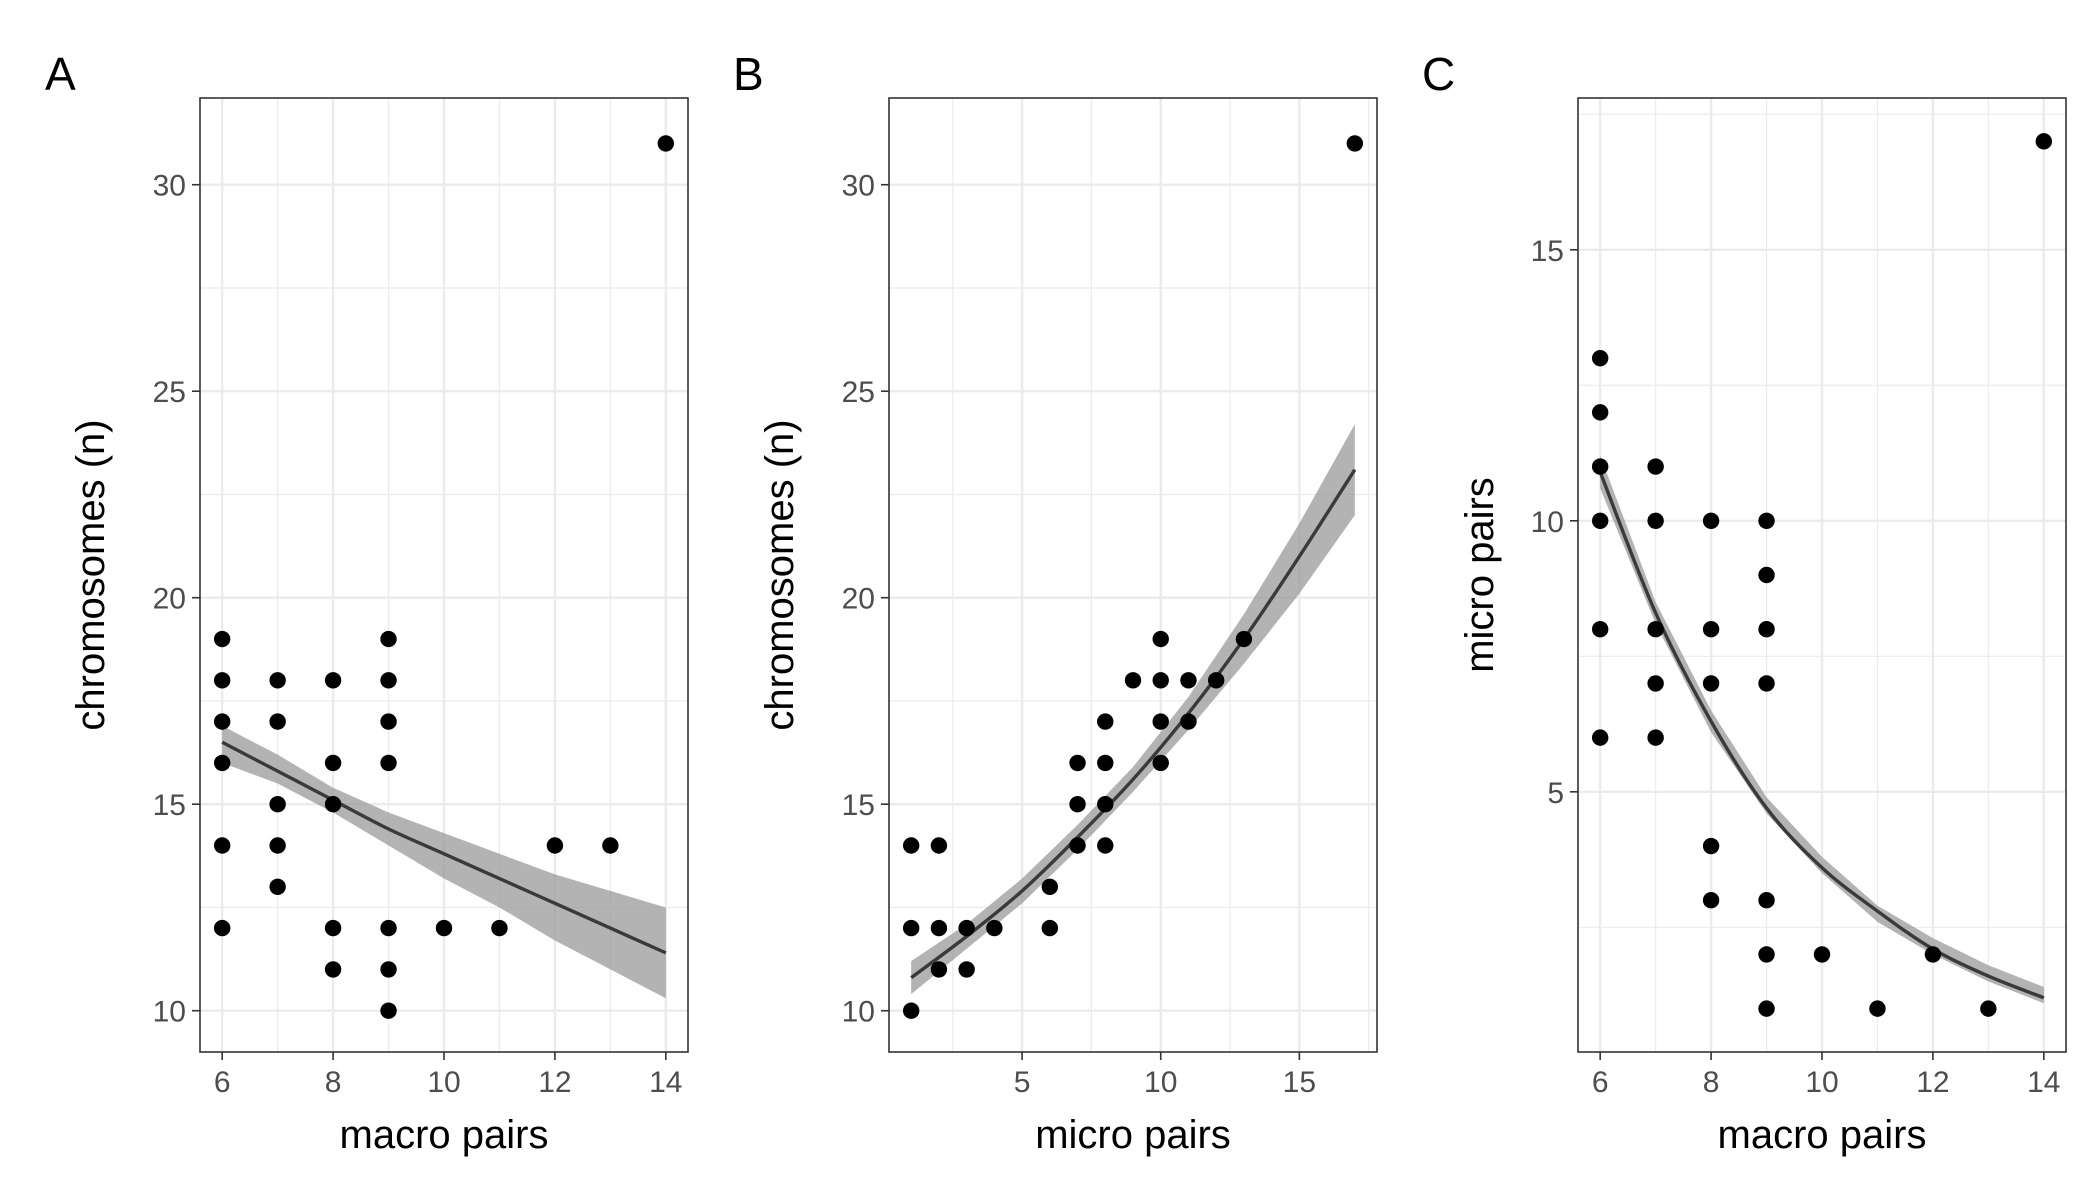  What do you see at coordinates (1299, 1082) in the screenshot?
I see `x-tick-label: 15` at bounding box center [1299, 1082].